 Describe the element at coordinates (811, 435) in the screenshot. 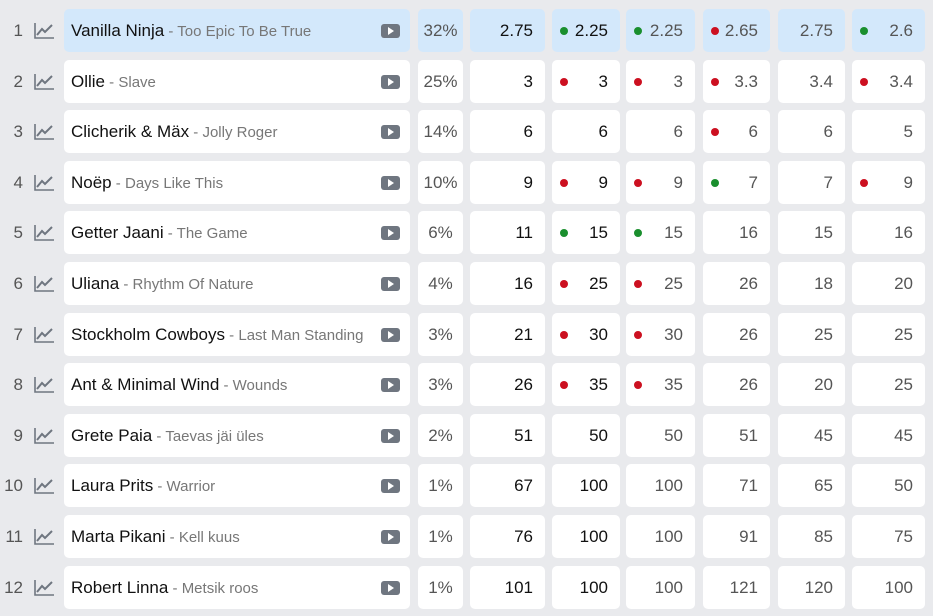

I see `odds-cell: 45` at that location.